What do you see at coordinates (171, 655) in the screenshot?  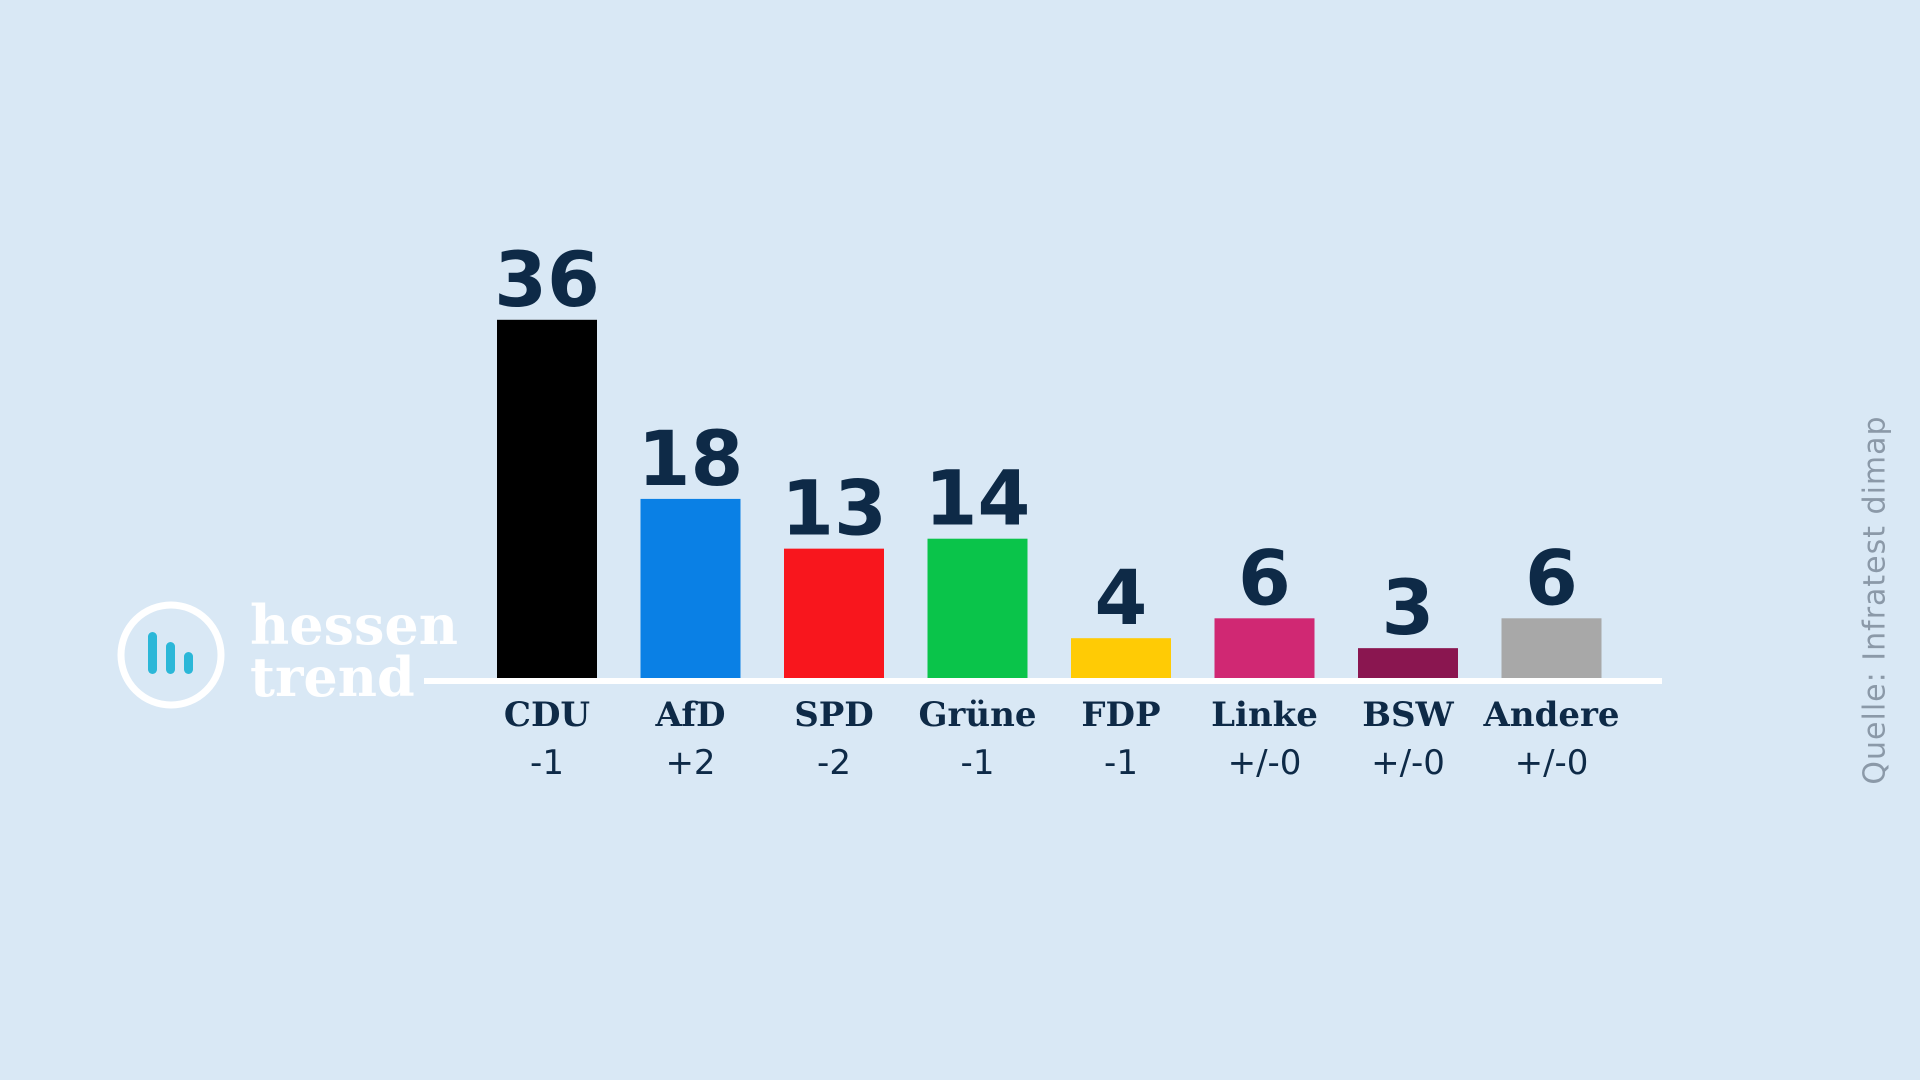 I see `bar-chart-circle-icon` at bounding box center [171, 655].